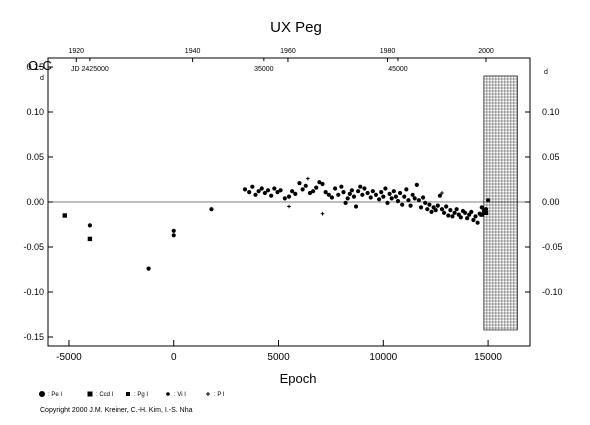 The image size is (590, 425). I want to click on shaded-region-box, so click(500, 203).